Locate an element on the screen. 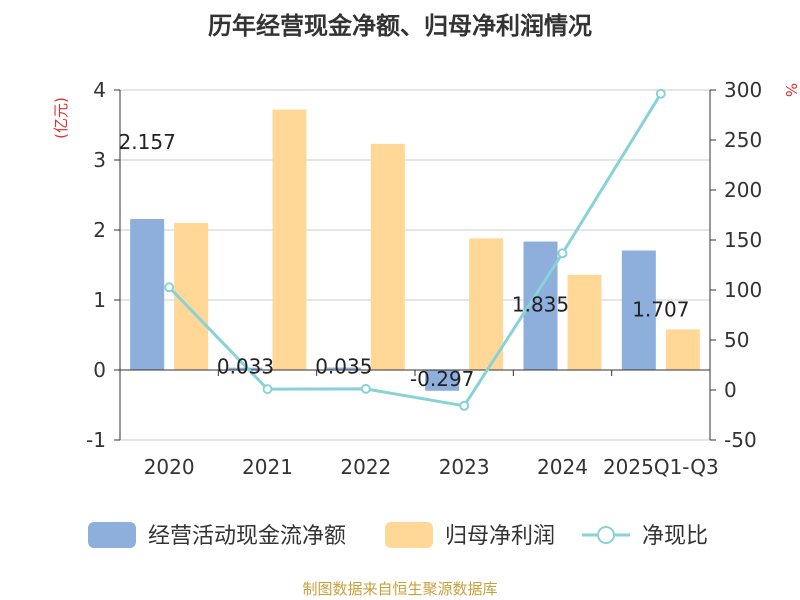 This screenshot has height=600, width=800. y-right-tick-label: 200 is located at coordinates (743, 190).